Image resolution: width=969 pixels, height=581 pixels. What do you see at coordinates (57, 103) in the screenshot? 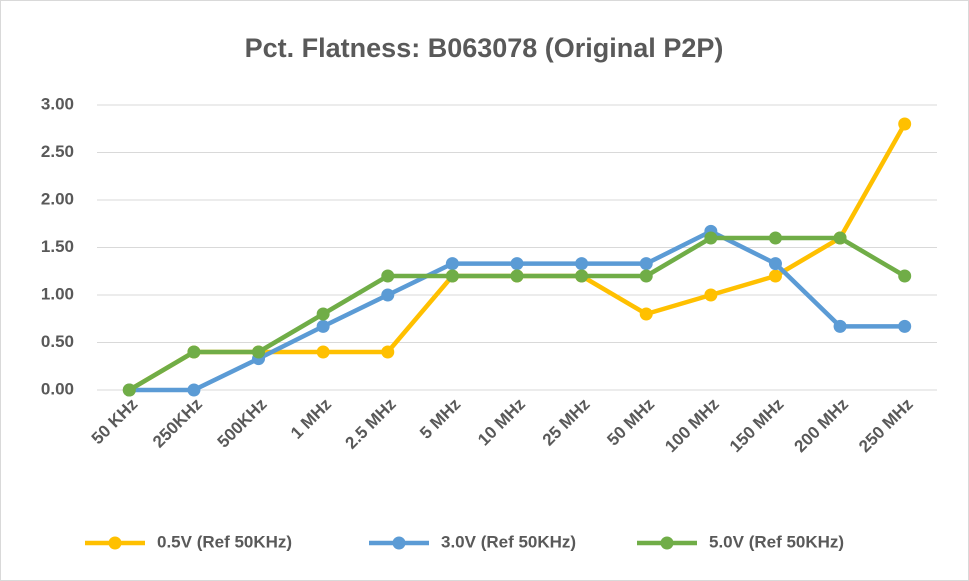
I see `y-tick-label: 3.00` at bounding box center [57, 103].